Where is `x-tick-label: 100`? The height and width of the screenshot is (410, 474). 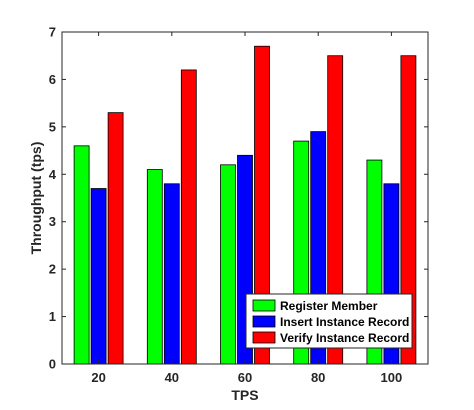 x-tick-label: 100 is located at coordinates (392, 377).